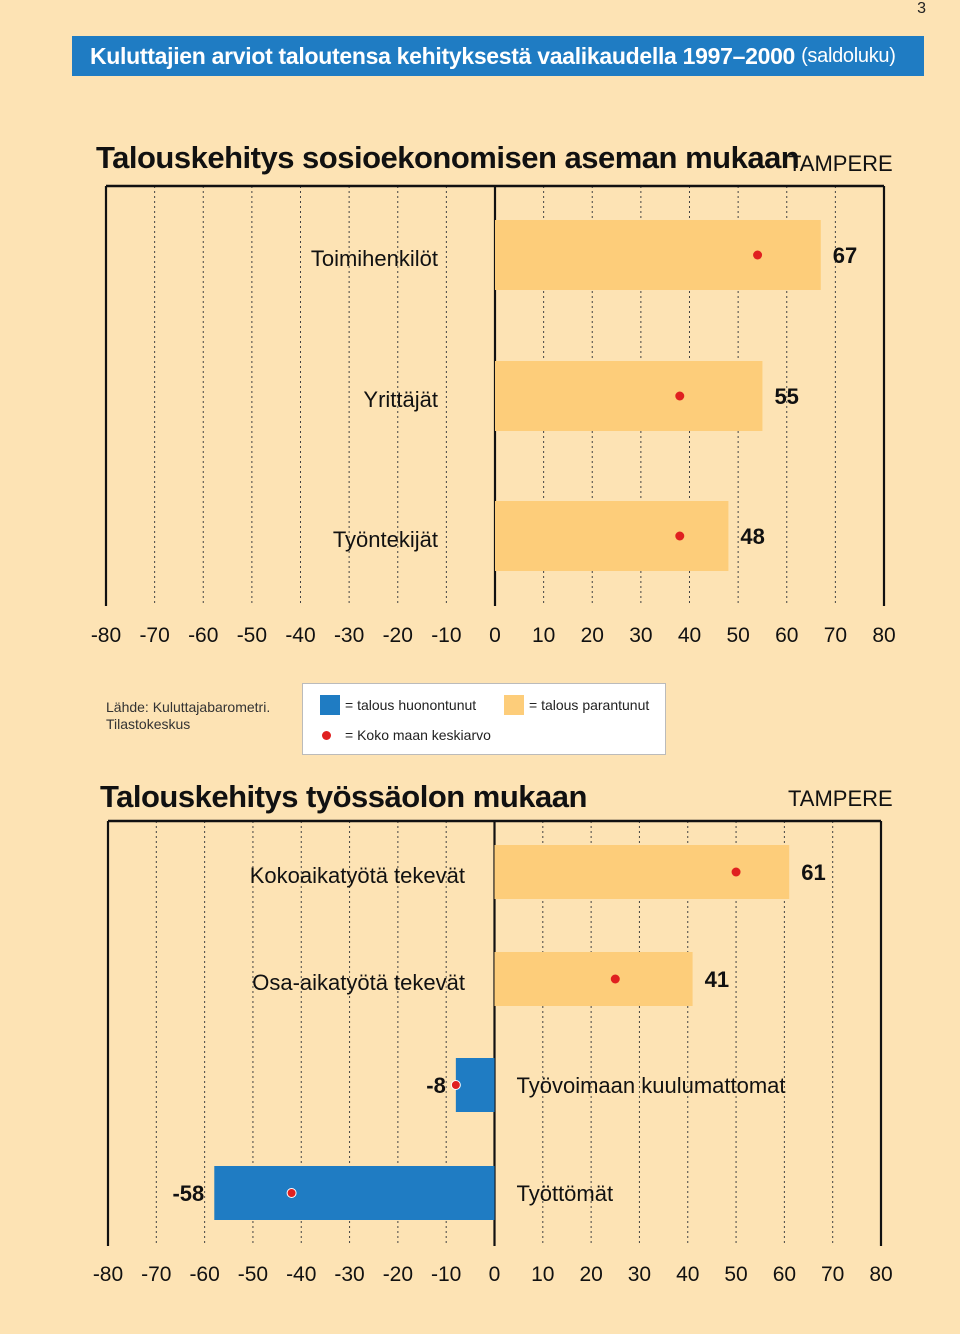  I want to click on chart1-tick-label: 80, so click(883, 635).